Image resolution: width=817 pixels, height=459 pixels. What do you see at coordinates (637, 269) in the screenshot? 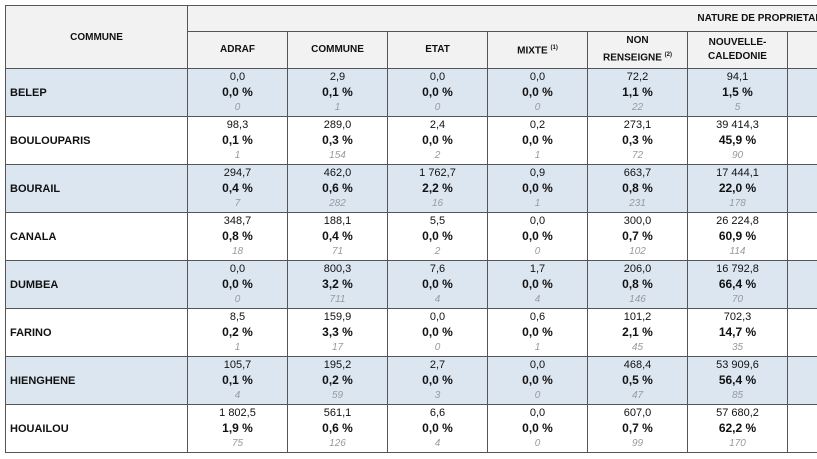
I see `area-value: 206,0` at bounding box center [637, 269].